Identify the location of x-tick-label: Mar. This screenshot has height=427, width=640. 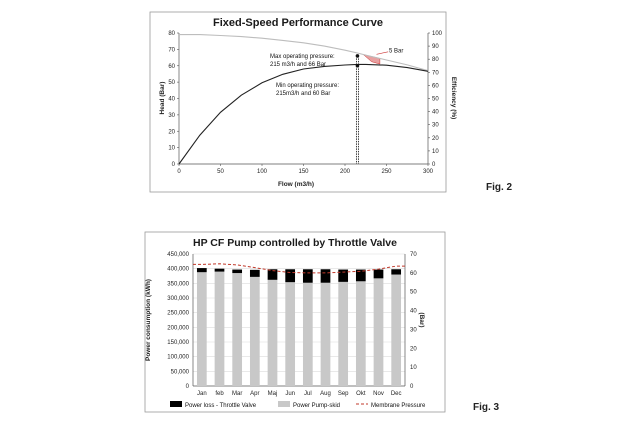
(237, 394).